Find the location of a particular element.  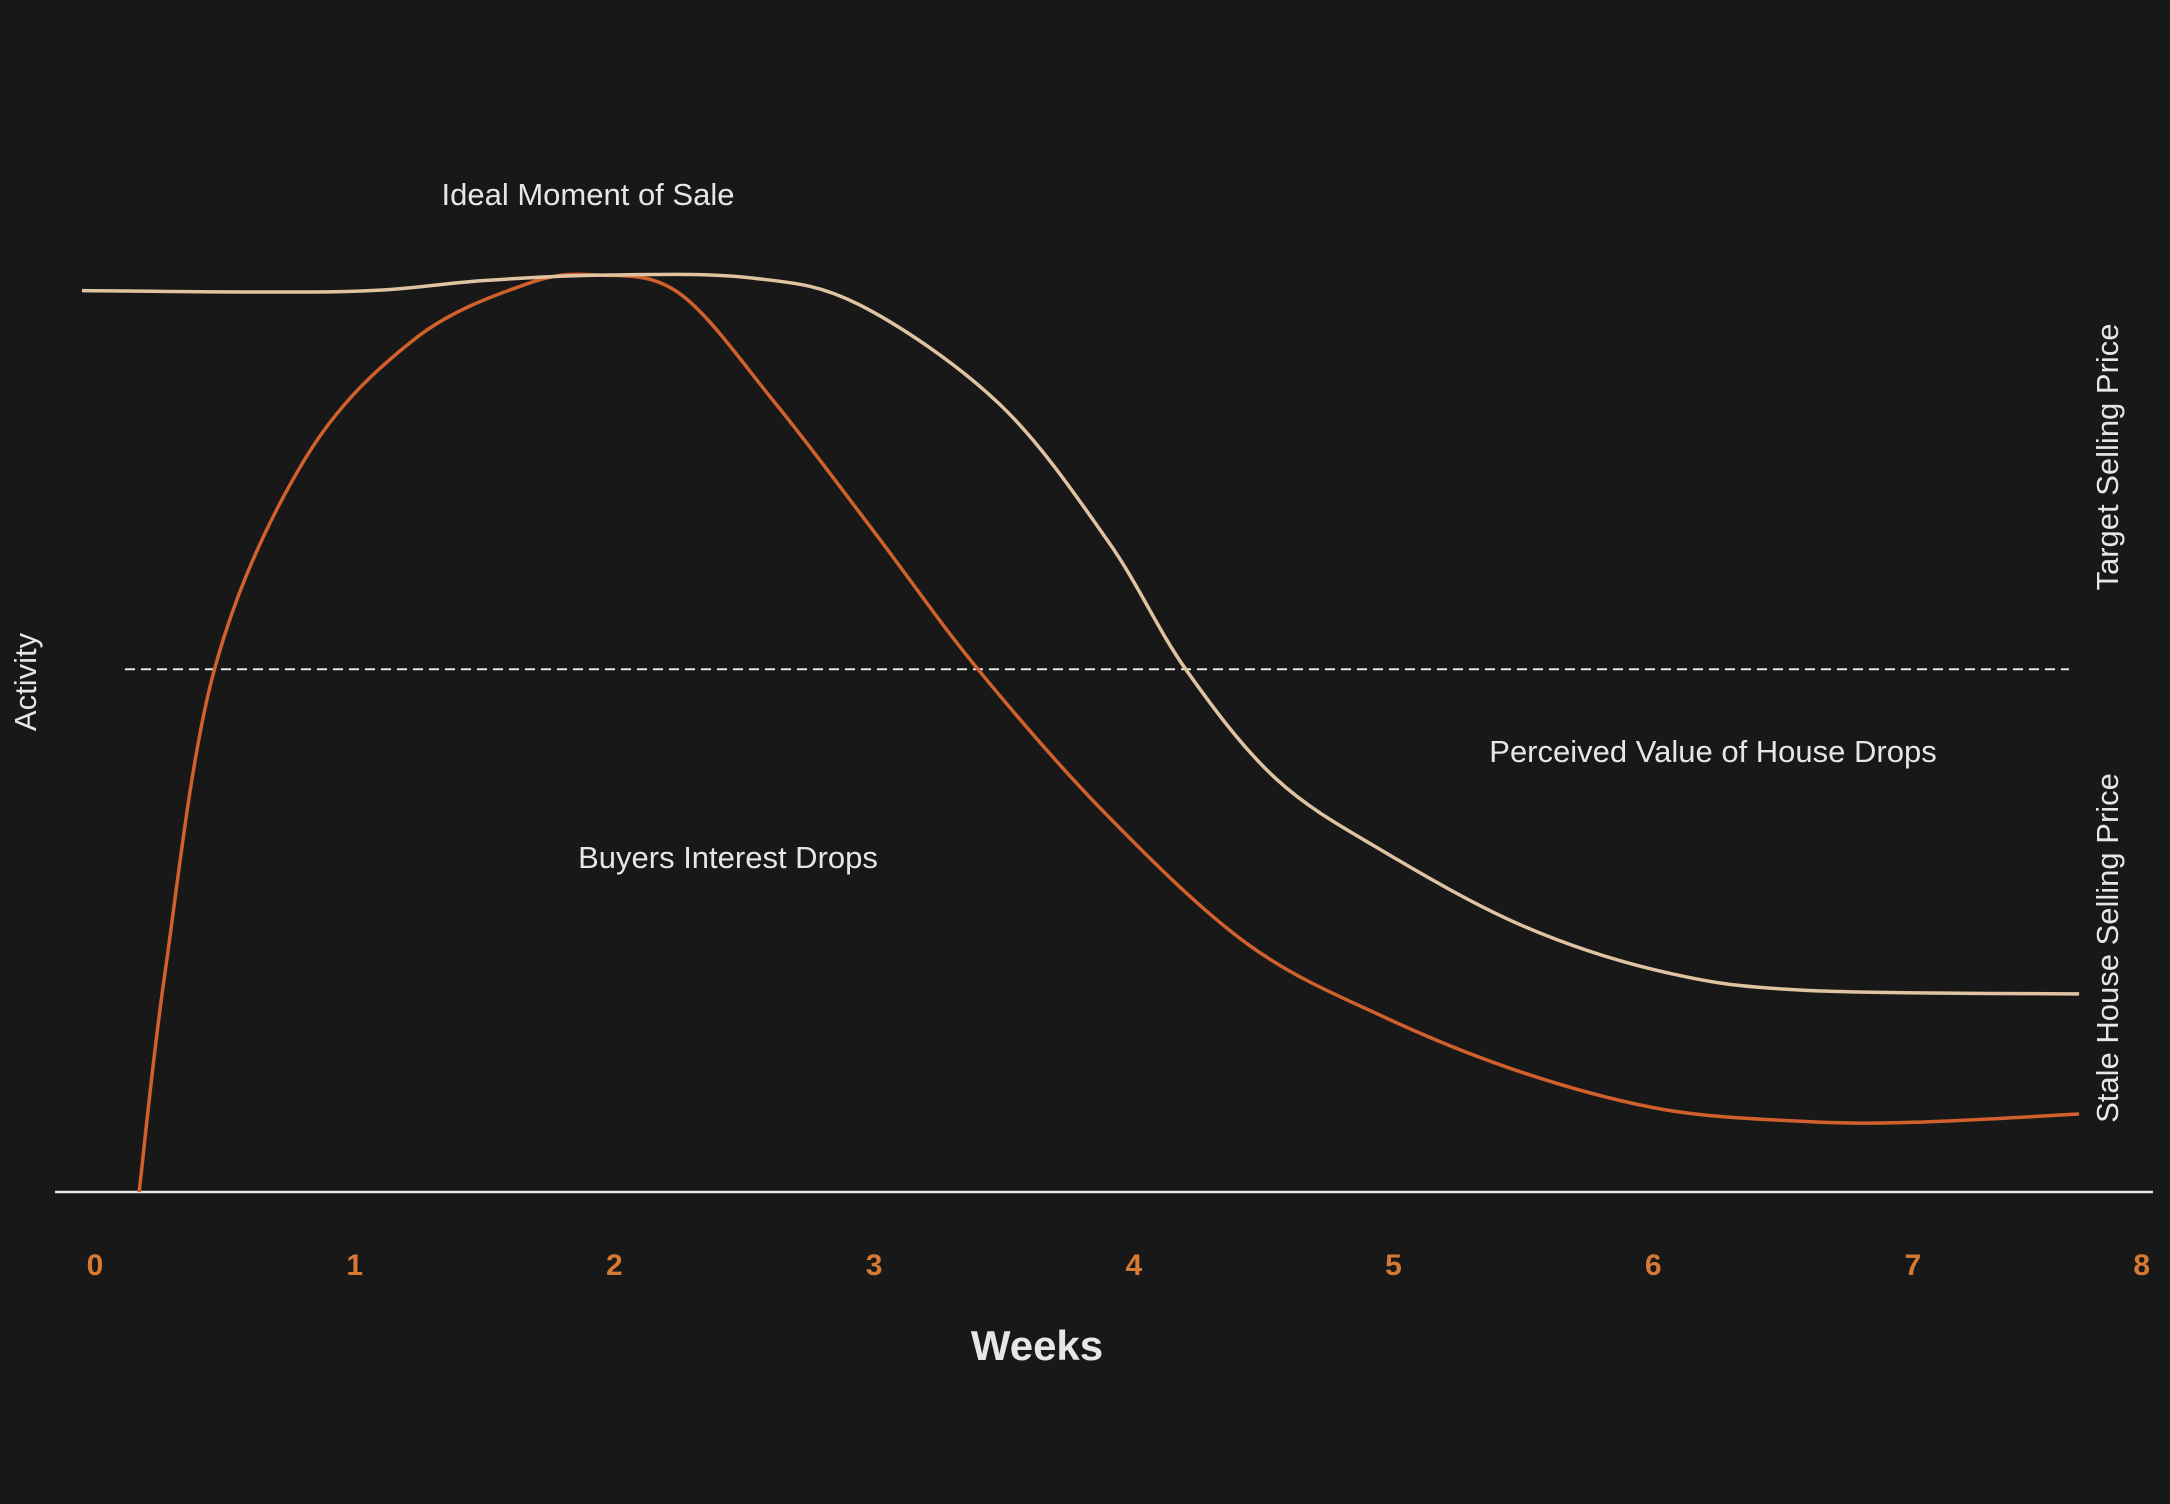

x-tick-label: 8 is located at coordinates (2141, 1265).